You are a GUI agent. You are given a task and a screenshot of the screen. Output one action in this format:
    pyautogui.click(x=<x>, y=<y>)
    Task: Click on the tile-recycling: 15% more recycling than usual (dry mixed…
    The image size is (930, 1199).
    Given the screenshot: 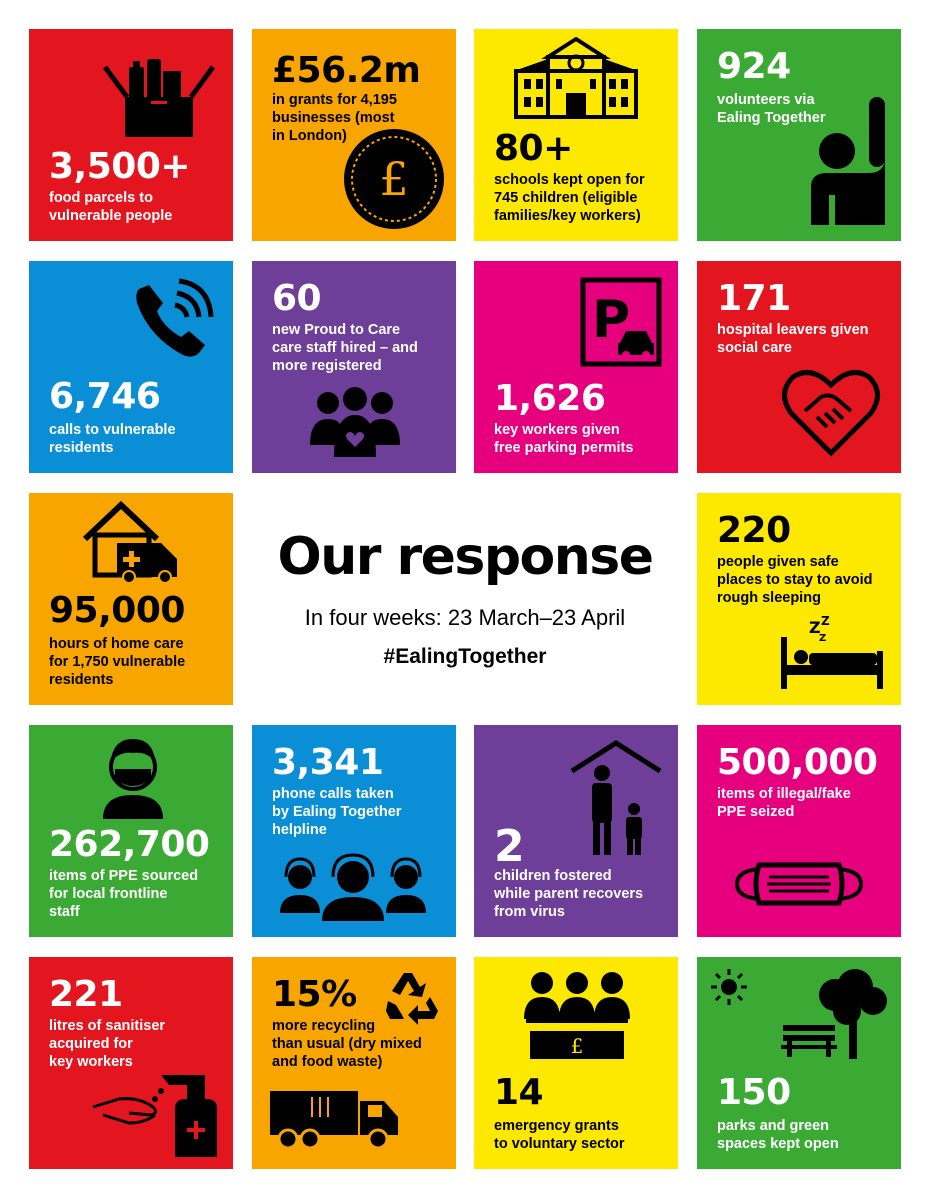 What is the action you would take?
    pyautogui.click(x=354, y=1063)
    